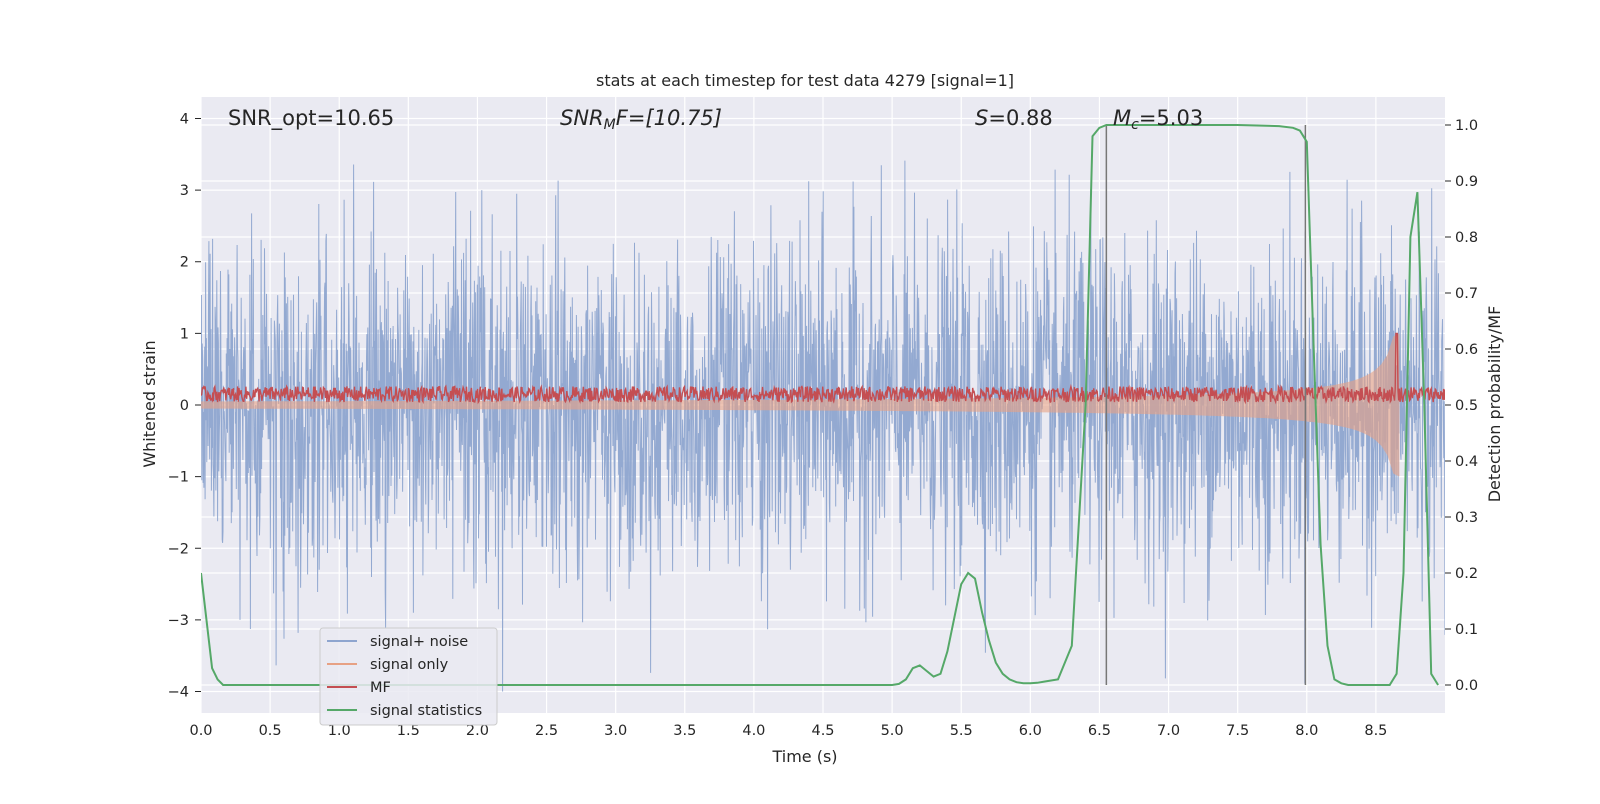 Image resolution: width=1600 pixels, height=804 pixels. I want to click on x-tick-label: 6.0, so click(1030, 731).